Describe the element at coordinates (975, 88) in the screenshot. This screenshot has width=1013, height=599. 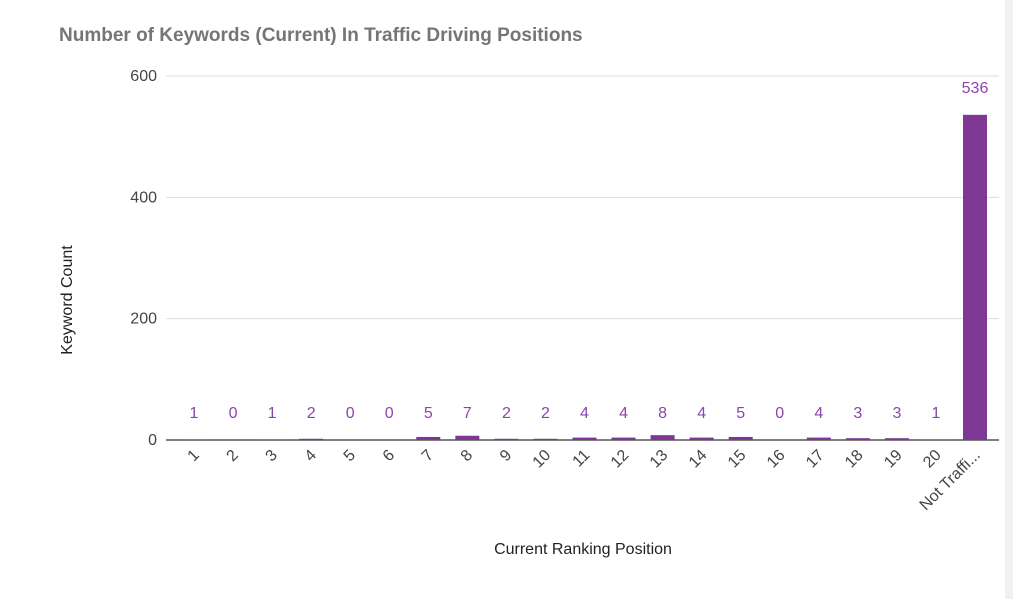
I see `data-label: 536` at that location.